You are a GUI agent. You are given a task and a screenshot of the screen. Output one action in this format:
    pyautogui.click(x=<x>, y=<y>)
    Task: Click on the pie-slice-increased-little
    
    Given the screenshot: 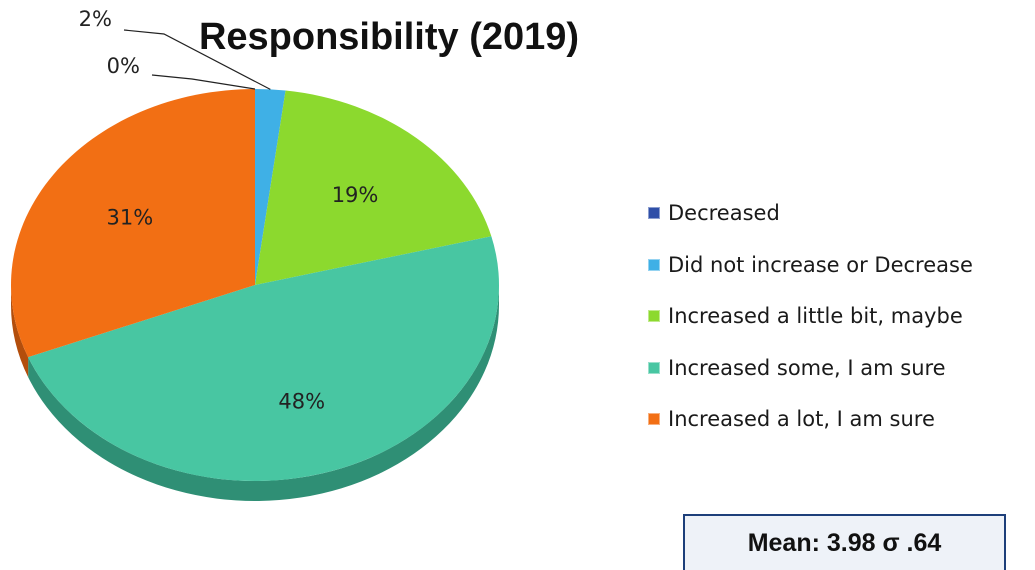 What is the action you would take?
    pyautogui.click(x=373, y=187)
    